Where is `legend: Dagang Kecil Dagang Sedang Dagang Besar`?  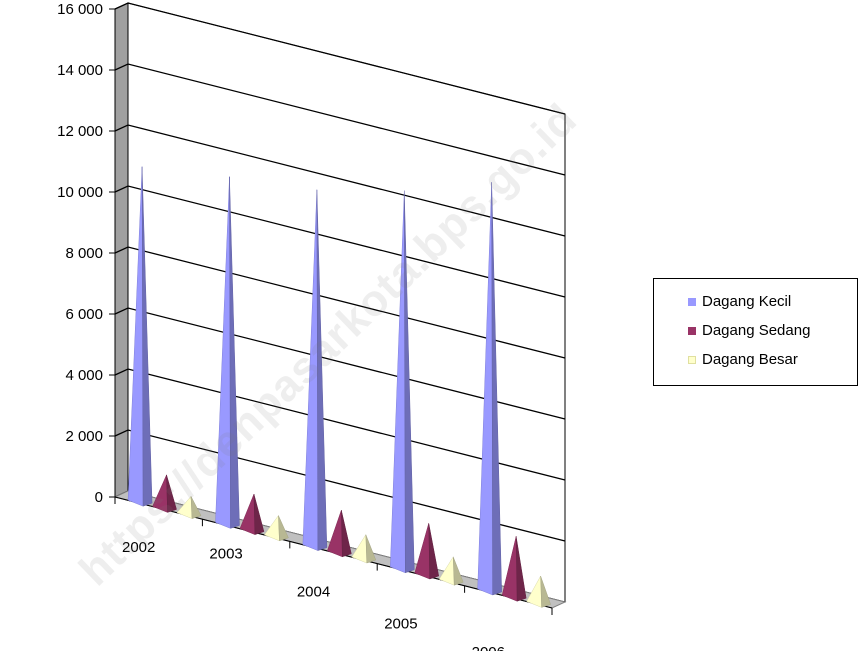 legend: Dagang Kecil Dagang Sedang Dagang Besar is located at coordinates (755, 332).